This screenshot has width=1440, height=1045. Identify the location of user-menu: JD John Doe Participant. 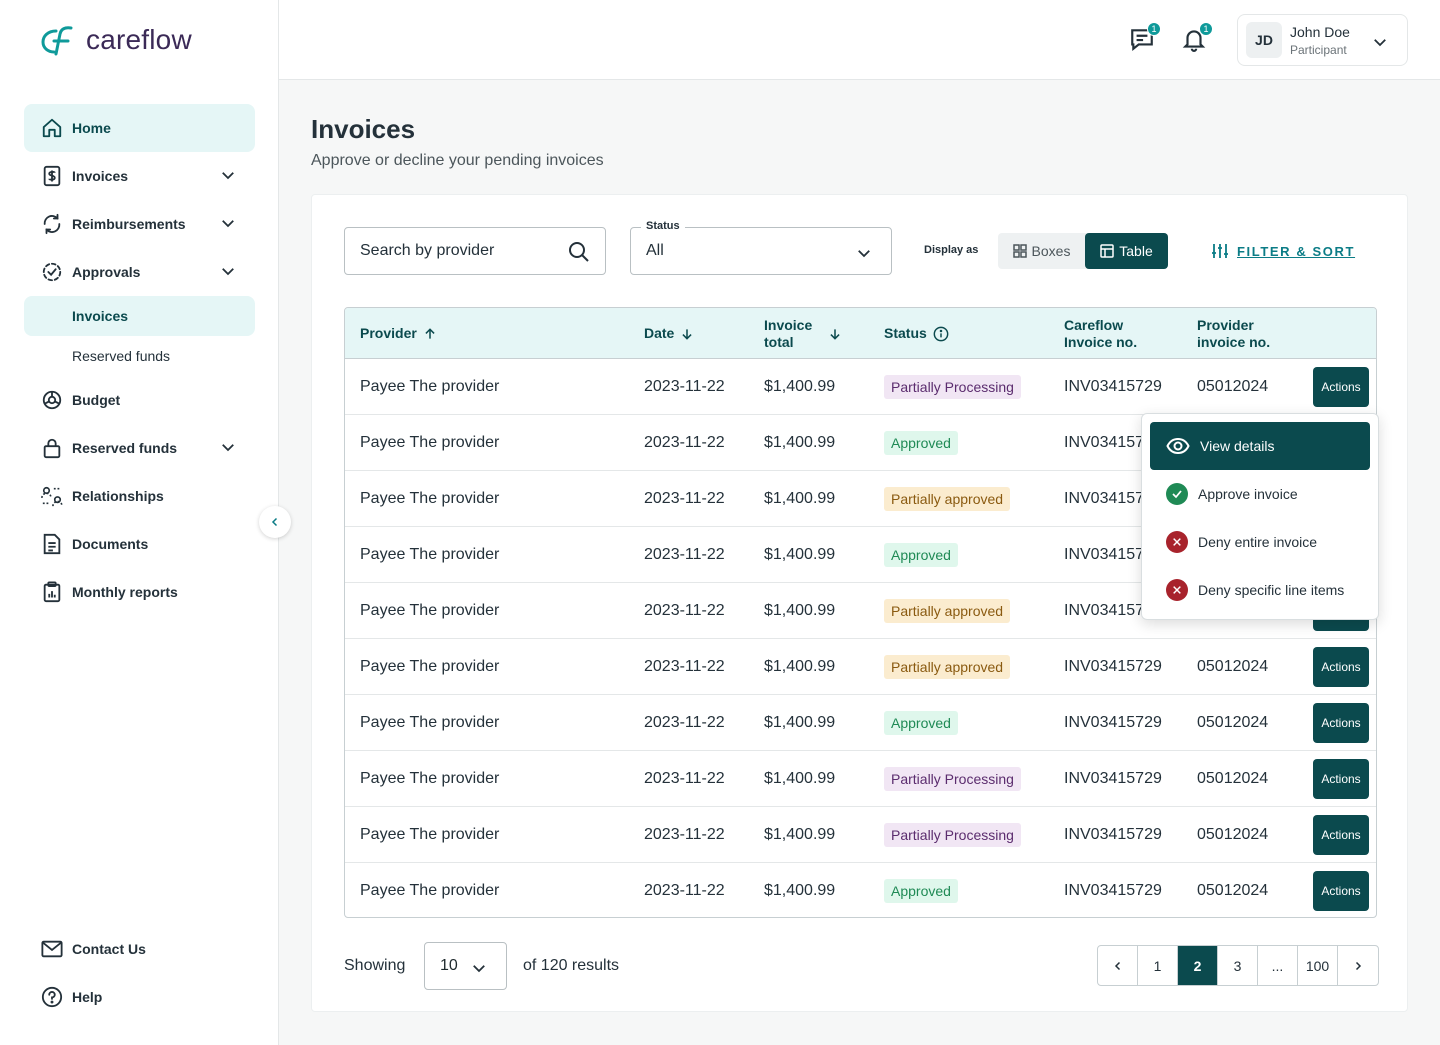
(1322, 40).